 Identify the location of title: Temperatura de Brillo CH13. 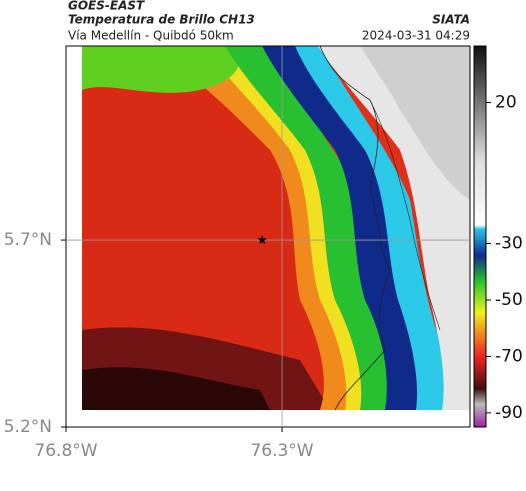
(161, 20).